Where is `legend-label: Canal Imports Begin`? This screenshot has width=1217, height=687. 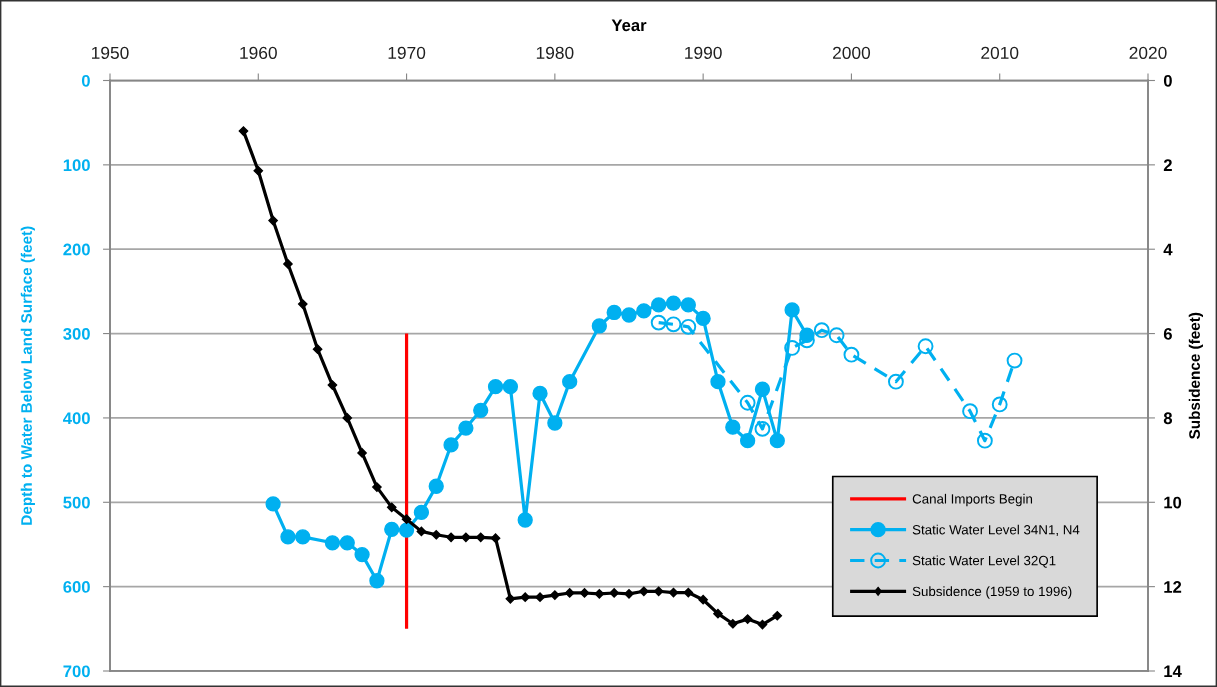 legend-label: Canal Imports Begin is located at coordinates (972, 500).